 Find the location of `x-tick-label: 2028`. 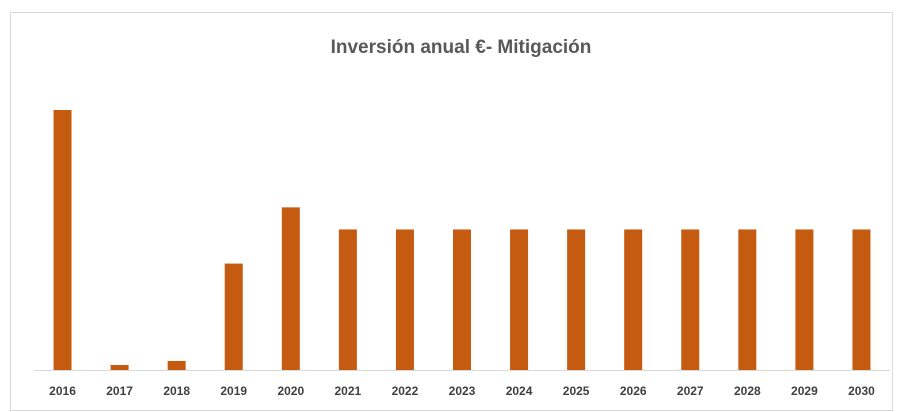

x-tick-label: 2028 is located at coordinates (747, 391).